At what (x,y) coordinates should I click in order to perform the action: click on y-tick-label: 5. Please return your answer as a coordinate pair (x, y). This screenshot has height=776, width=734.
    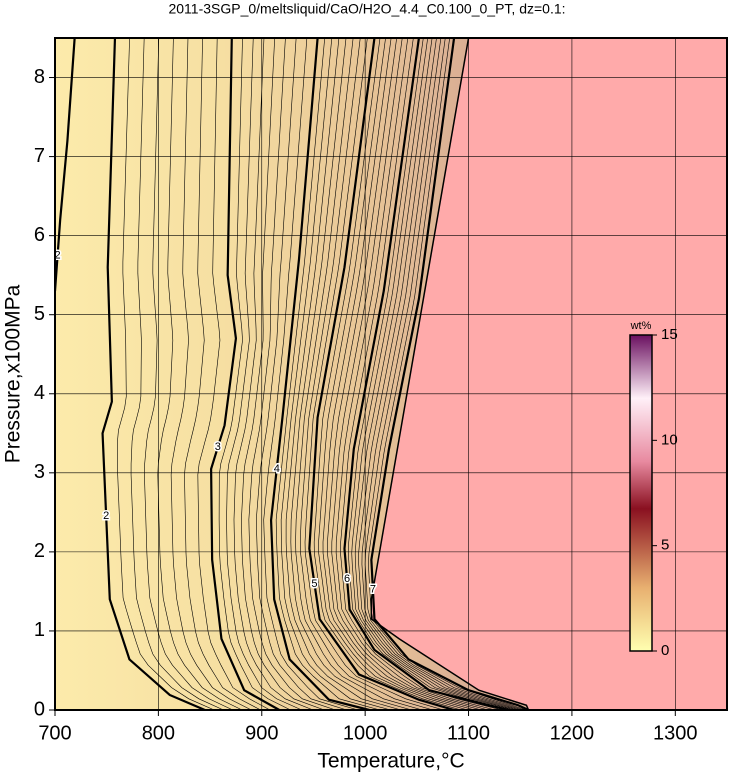
    Looking at the image, I should click on (39, 314).